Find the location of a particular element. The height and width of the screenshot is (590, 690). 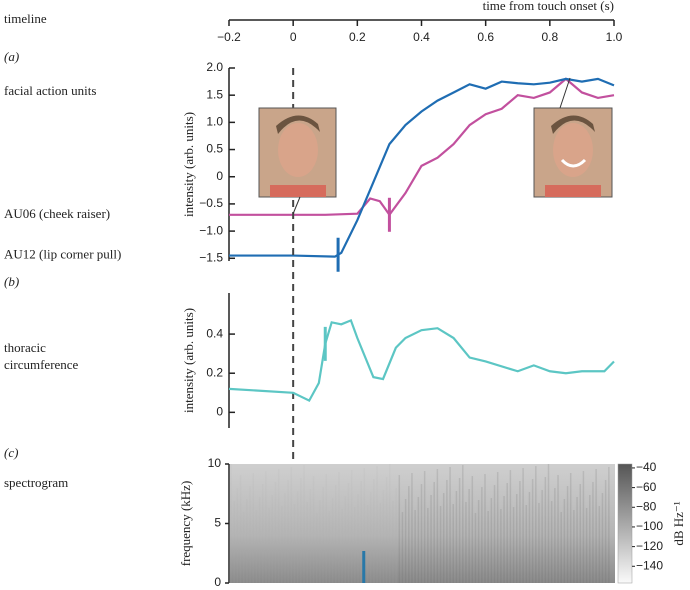

colorbar-title: dB Hz⁻¹ is located at coordinates (678, 523).